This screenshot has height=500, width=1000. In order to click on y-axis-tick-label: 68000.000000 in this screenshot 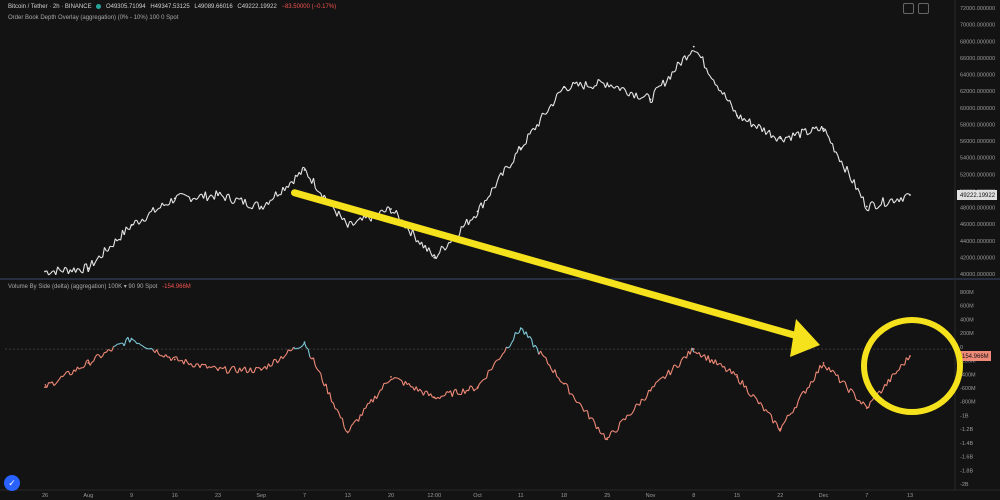, I will do `click(977, 42)`.